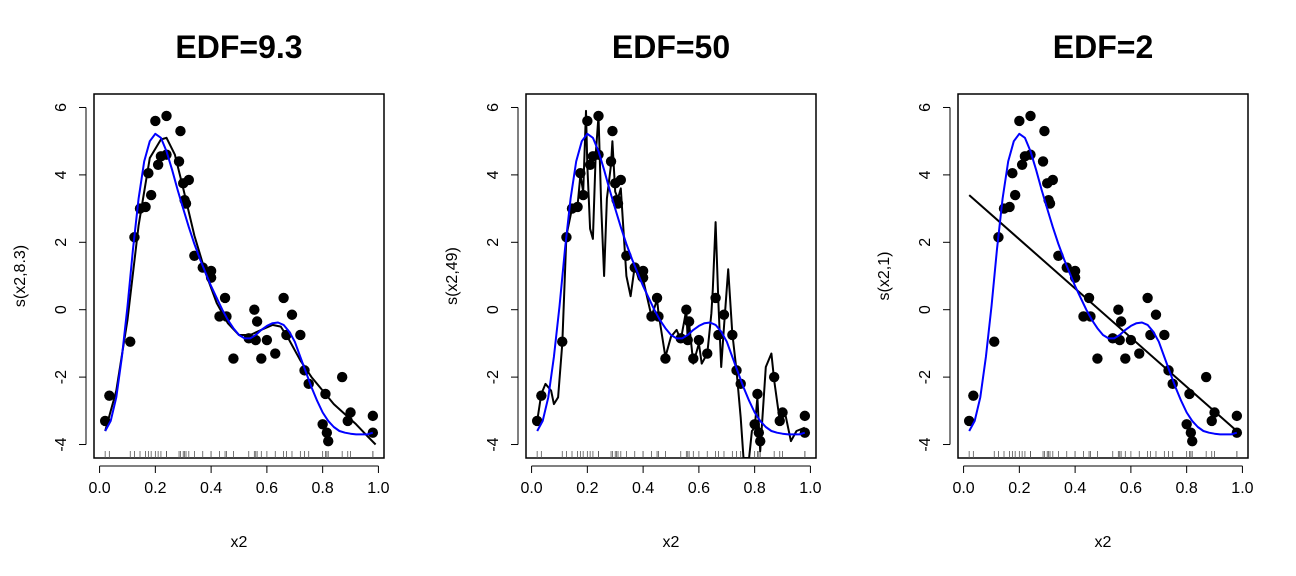  What do you see at coordinates (20, 276) in the screenshot?
I see `y-axis-label: s(x2,8.3)` at bounding box center [20, 276].